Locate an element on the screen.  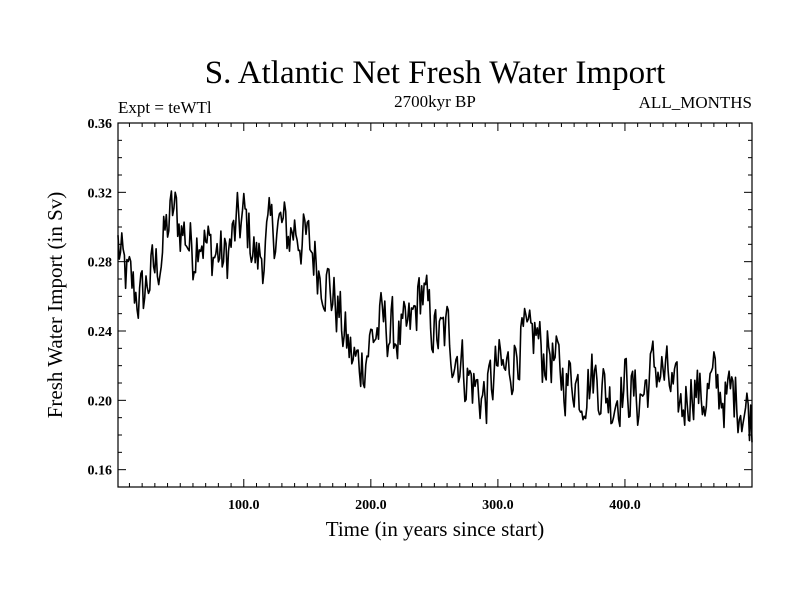
y-axis-label: Fresh Water Import (in Sv) is located at coordinates (55, 305).